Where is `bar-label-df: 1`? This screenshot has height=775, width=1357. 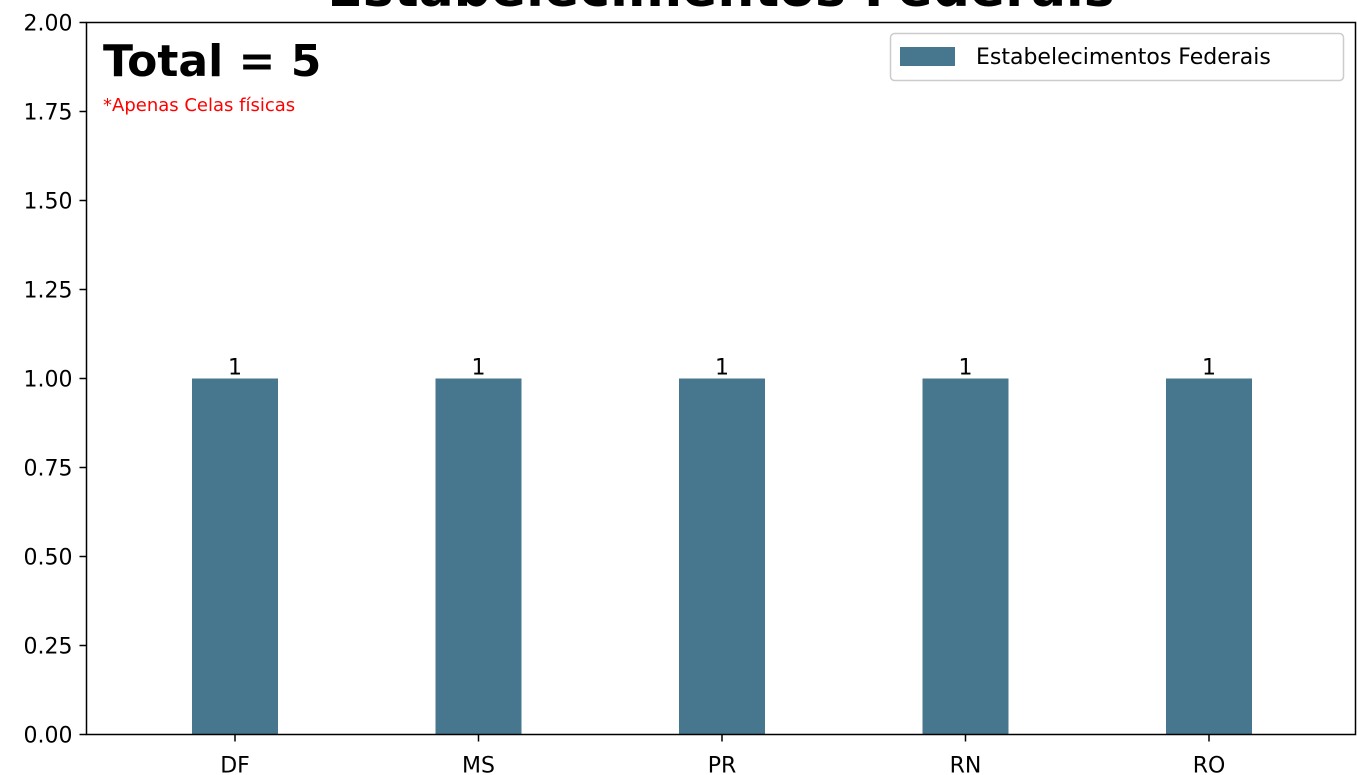 bar-label-df: 1 is located at coordinates (235, 368).